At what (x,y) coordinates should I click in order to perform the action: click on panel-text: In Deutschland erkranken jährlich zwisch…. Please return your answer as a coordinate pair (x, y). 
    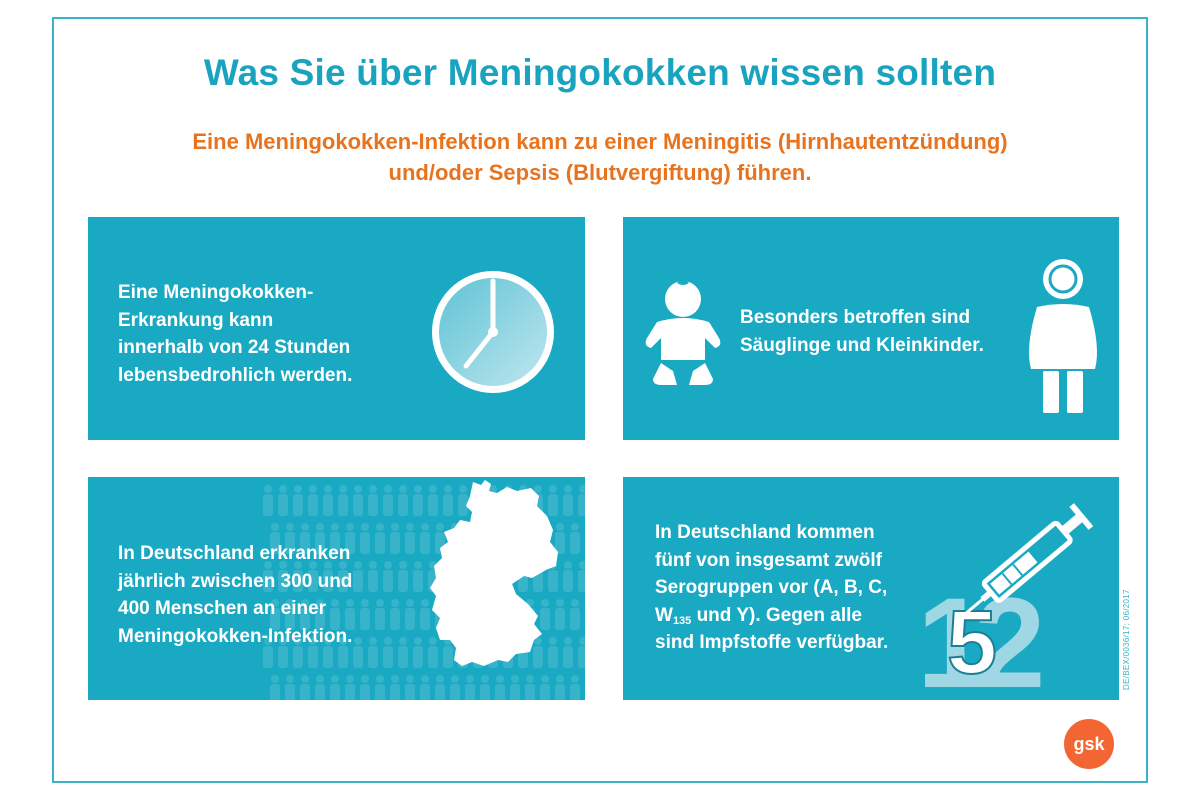
    Looking at the image, I should click on (258, 595).